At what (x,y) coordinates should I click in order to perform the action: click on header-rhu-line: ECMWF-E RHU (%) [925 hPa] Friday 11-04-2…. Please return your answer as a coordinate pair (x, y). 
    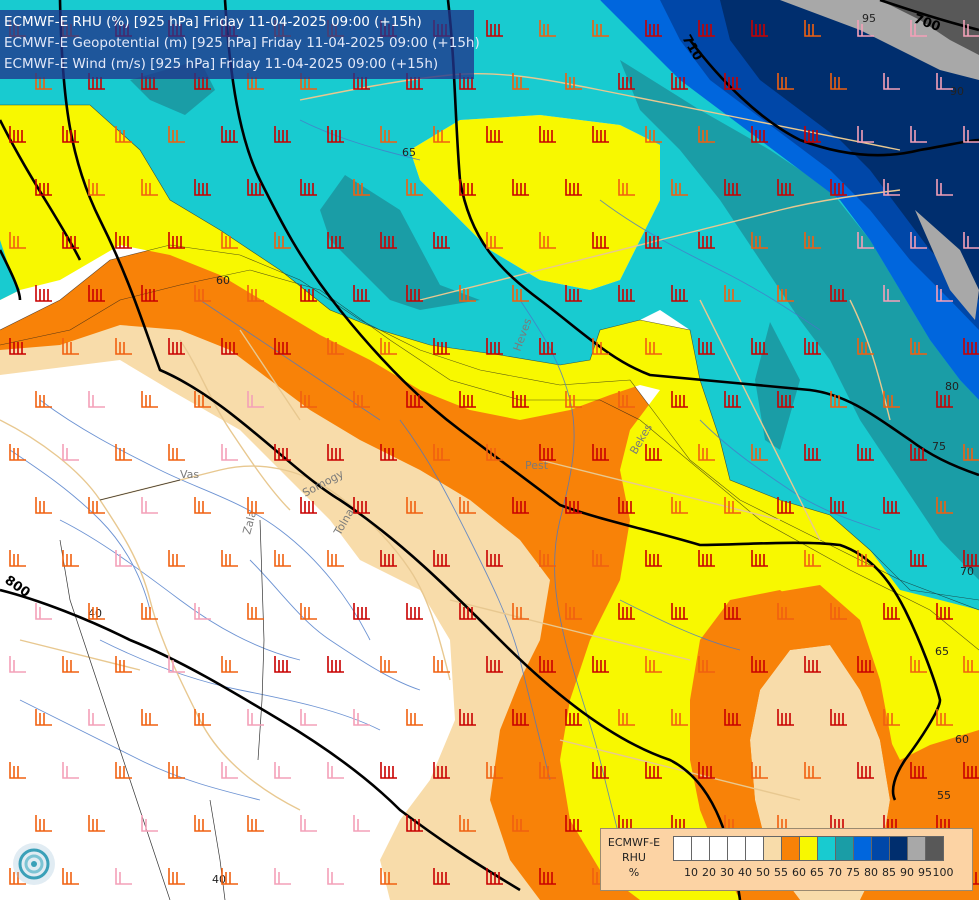
    Looking at the image, I should click on (213, 22).